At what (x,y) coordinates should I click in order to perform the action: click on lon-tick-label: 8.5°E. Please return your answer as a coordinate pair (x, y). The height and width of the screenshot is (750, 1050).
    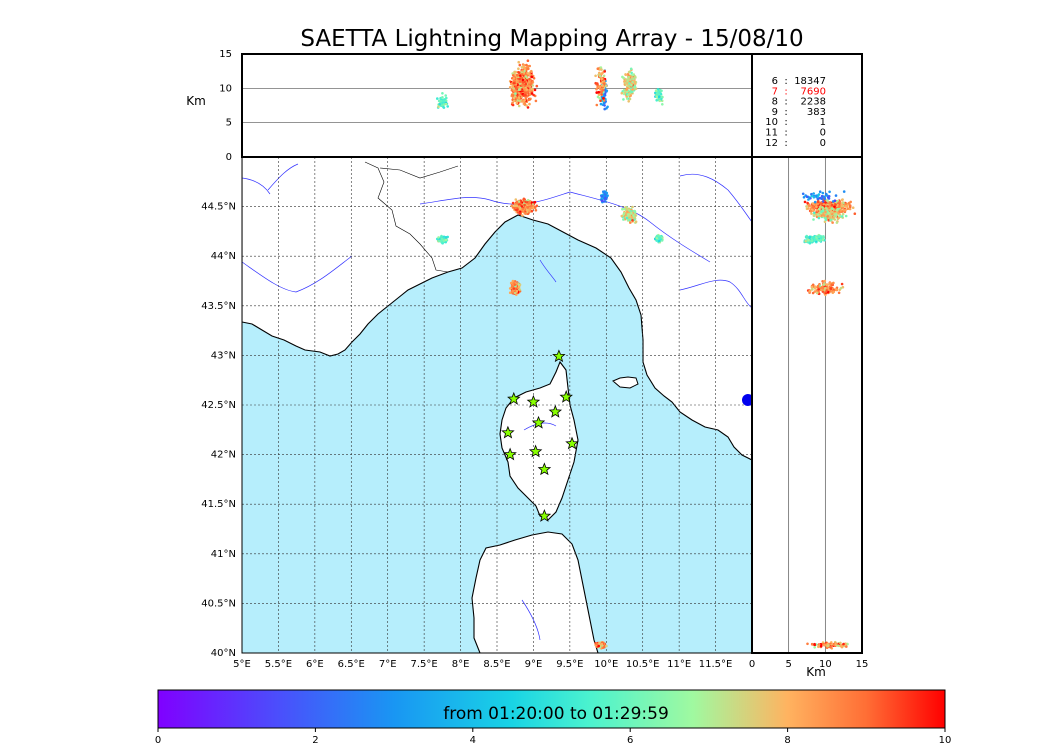
    Looking at the image, I should click on (496, 664).